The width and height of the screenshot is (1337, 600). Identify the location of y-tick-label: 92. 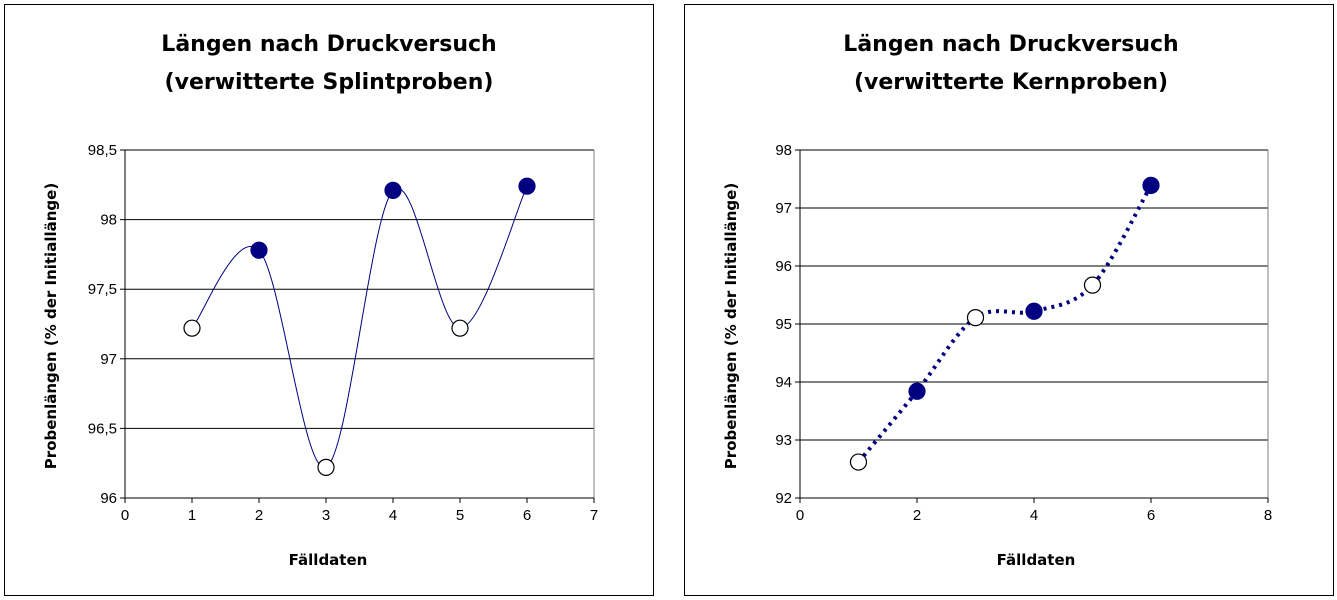
(783, 498).